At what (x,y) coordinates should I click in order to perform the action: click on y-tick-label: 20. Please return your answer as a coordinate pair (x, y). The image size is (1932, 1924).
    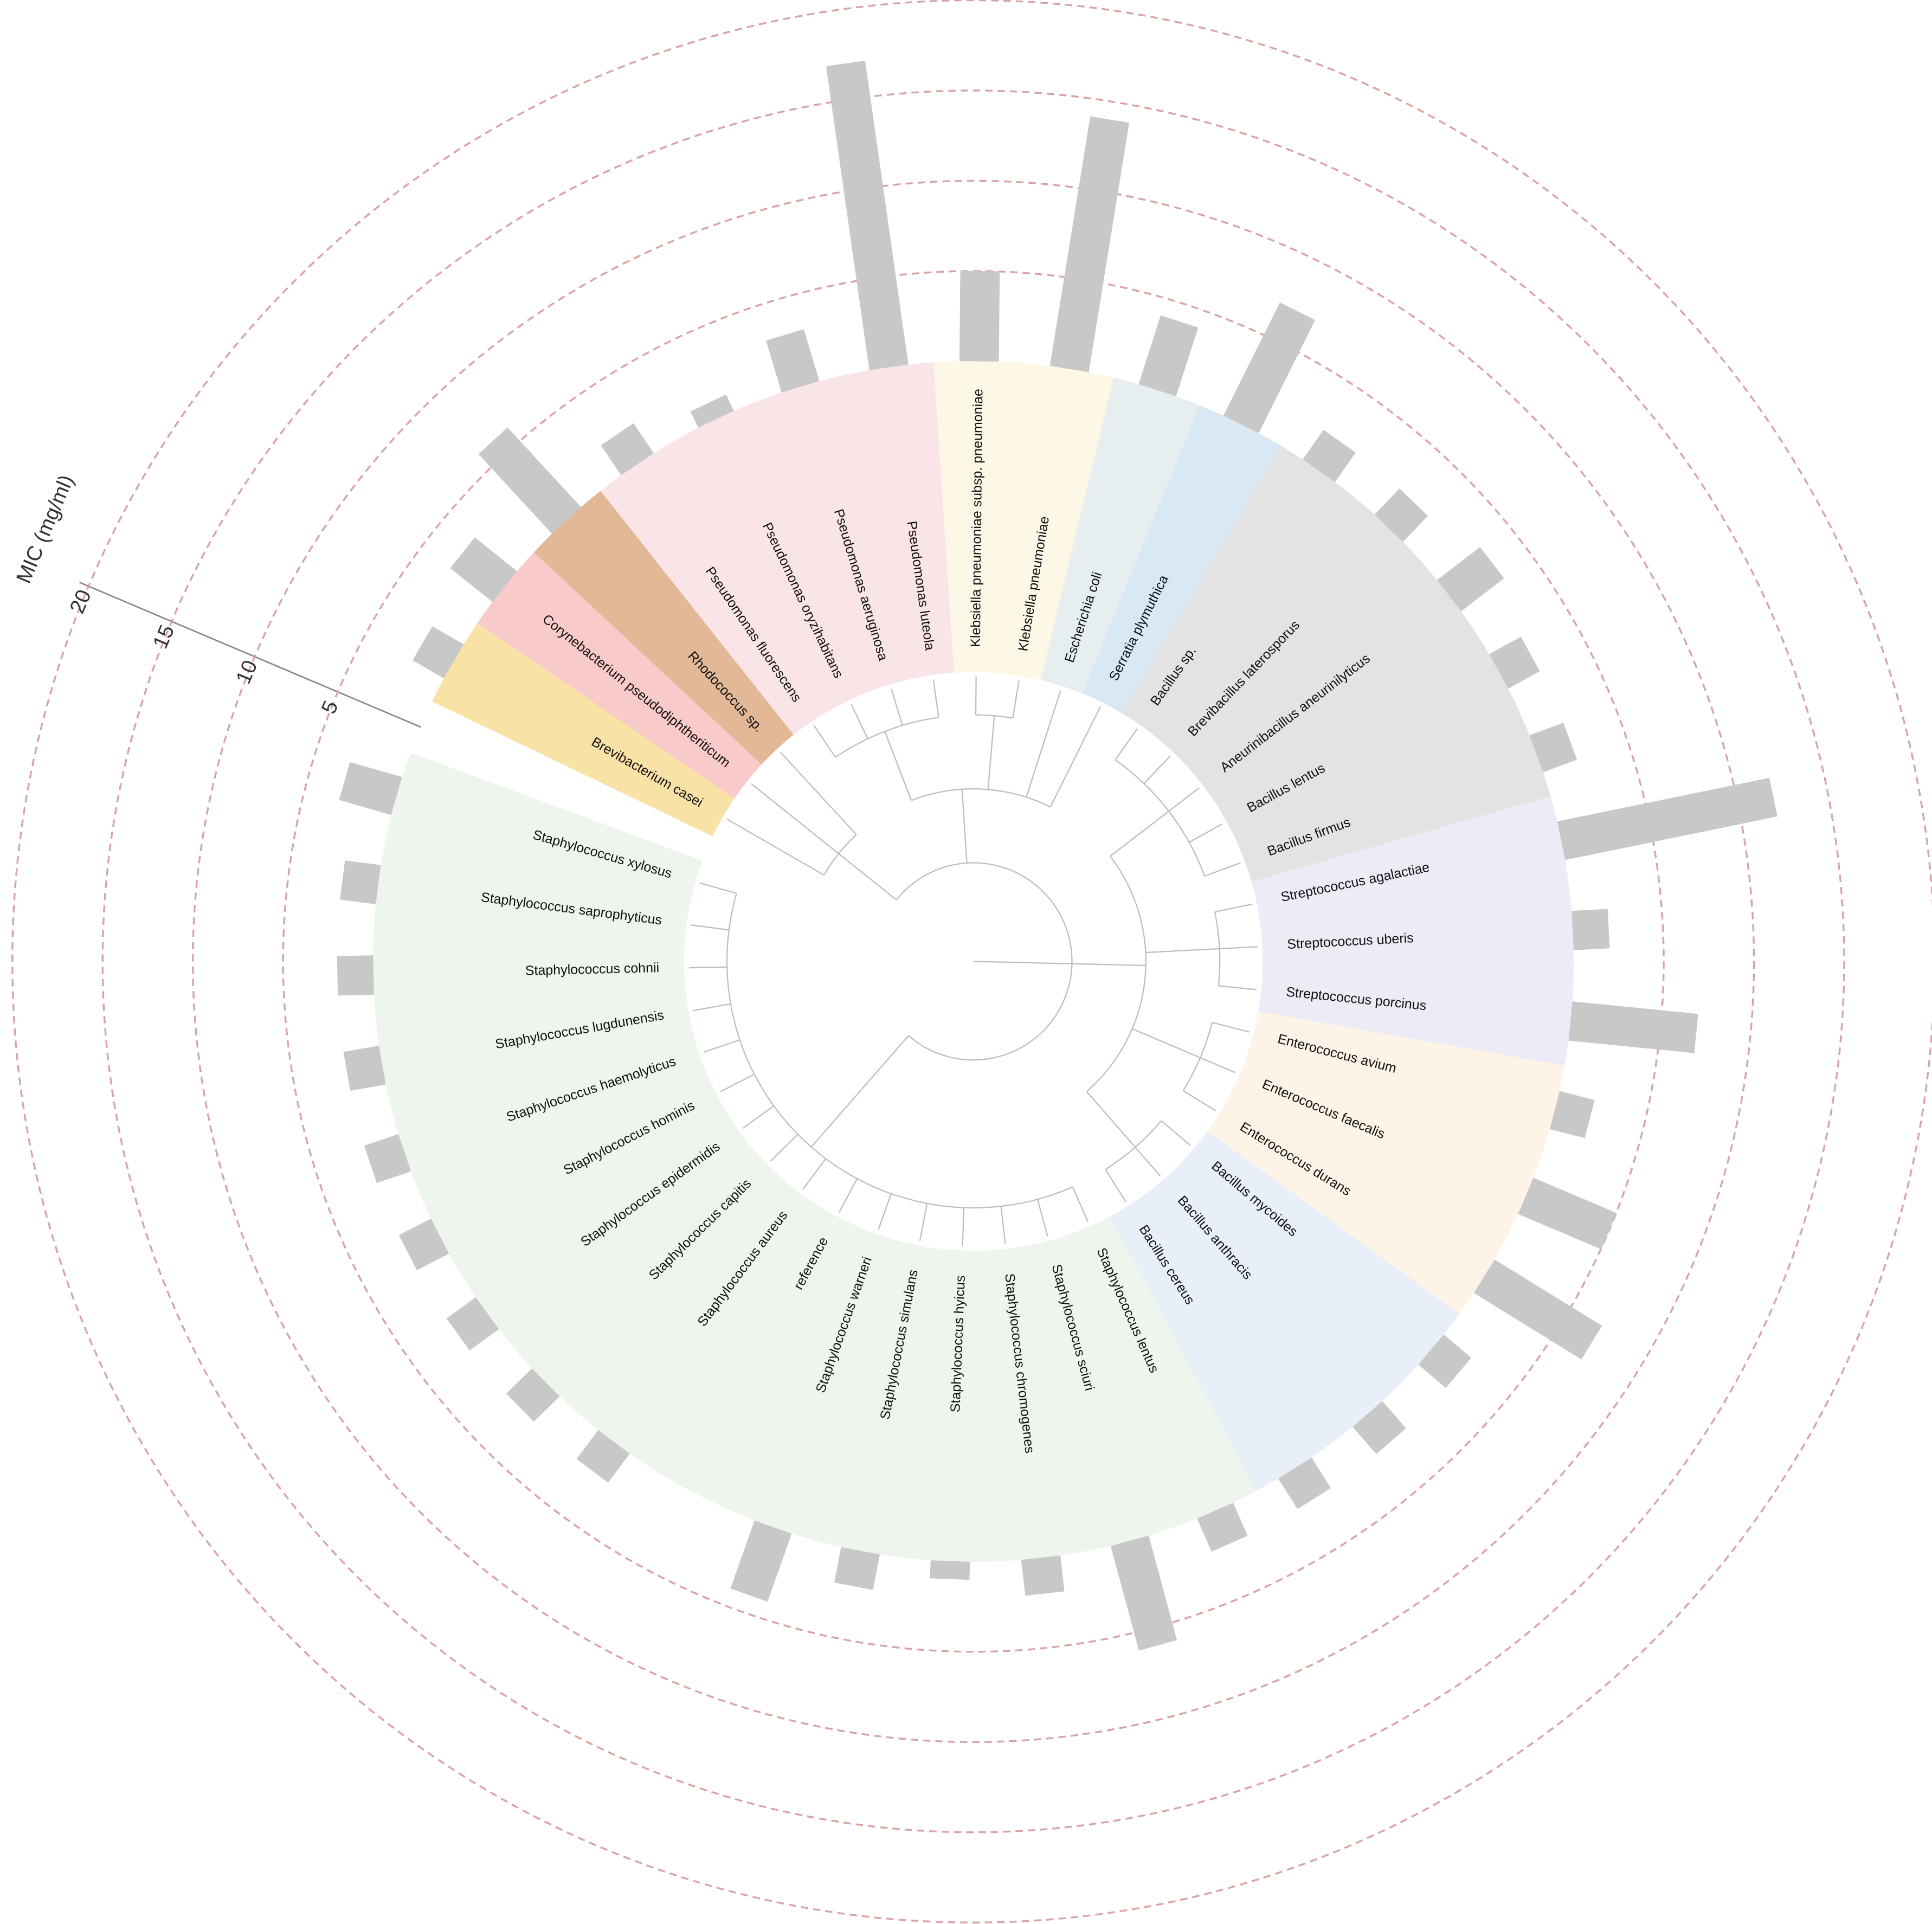
    Looking at the image, I should click on (81, 602).